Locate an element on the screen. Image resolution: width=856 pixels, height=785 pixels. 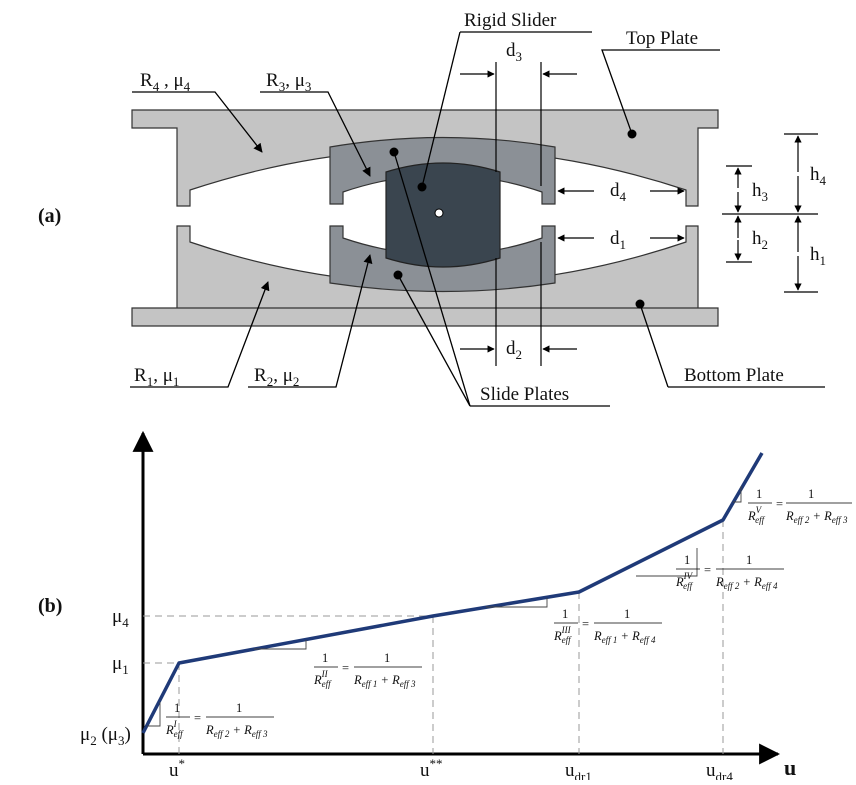
tick-u-2star: u** is located at coordinates (431, 768).